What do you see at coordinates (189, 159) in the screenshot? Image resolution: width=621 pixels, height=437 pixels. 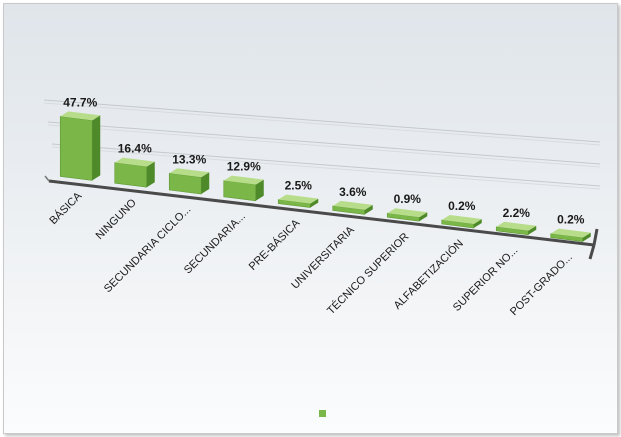 I see `data-label: 13.3%` at bounding box center [189, 159].